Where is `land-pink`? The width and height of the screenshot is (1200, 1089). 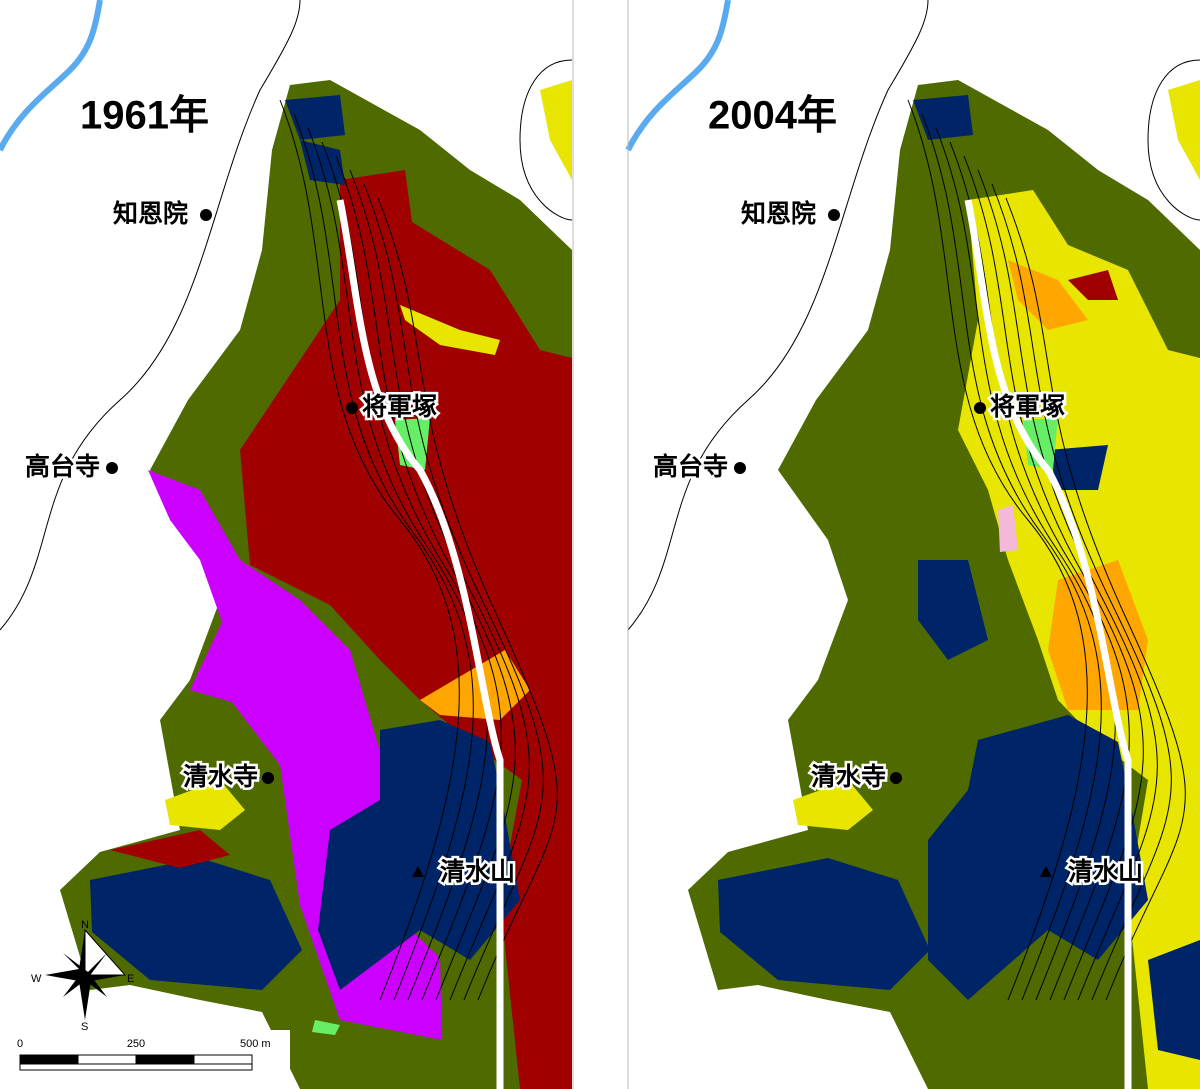
land-pink is located at coordinates (1008, 528).